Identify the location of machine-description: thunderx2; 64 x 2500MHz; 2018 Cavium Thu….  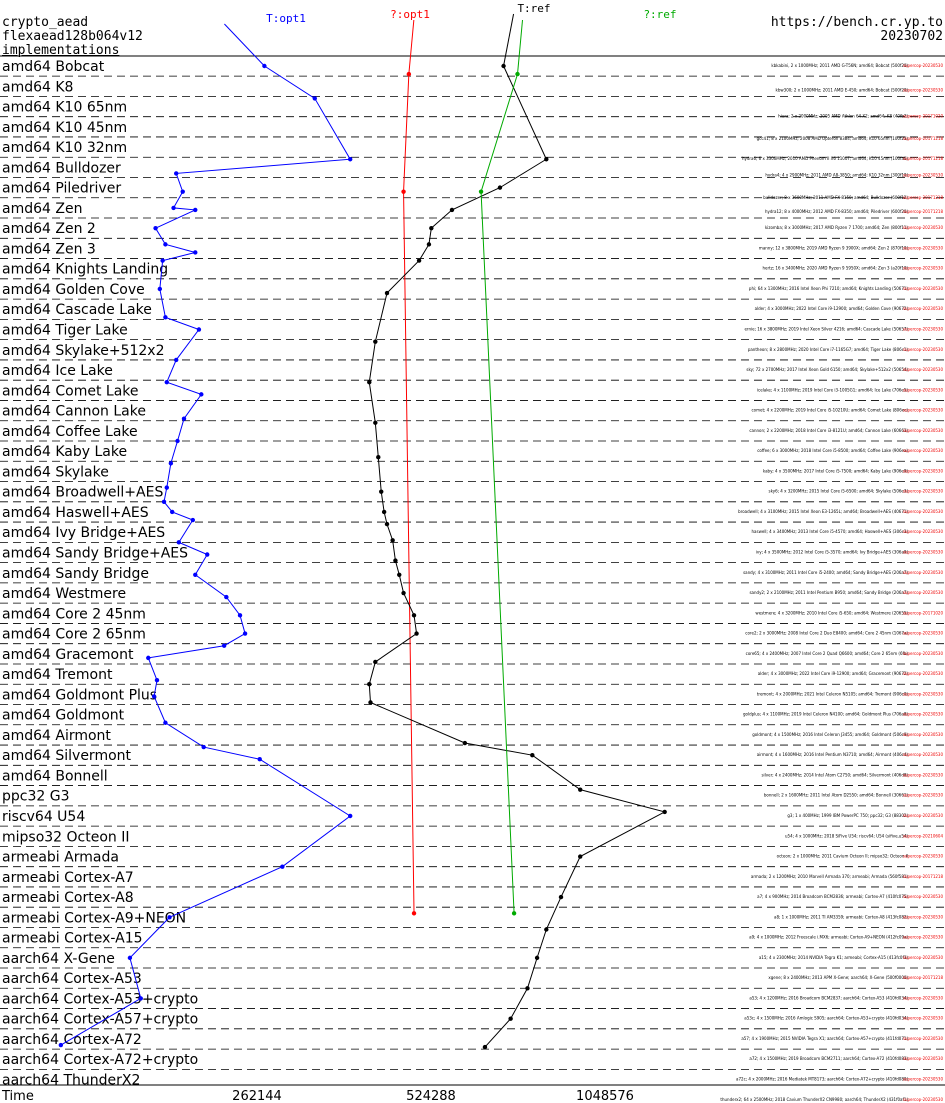
(814, 1099).